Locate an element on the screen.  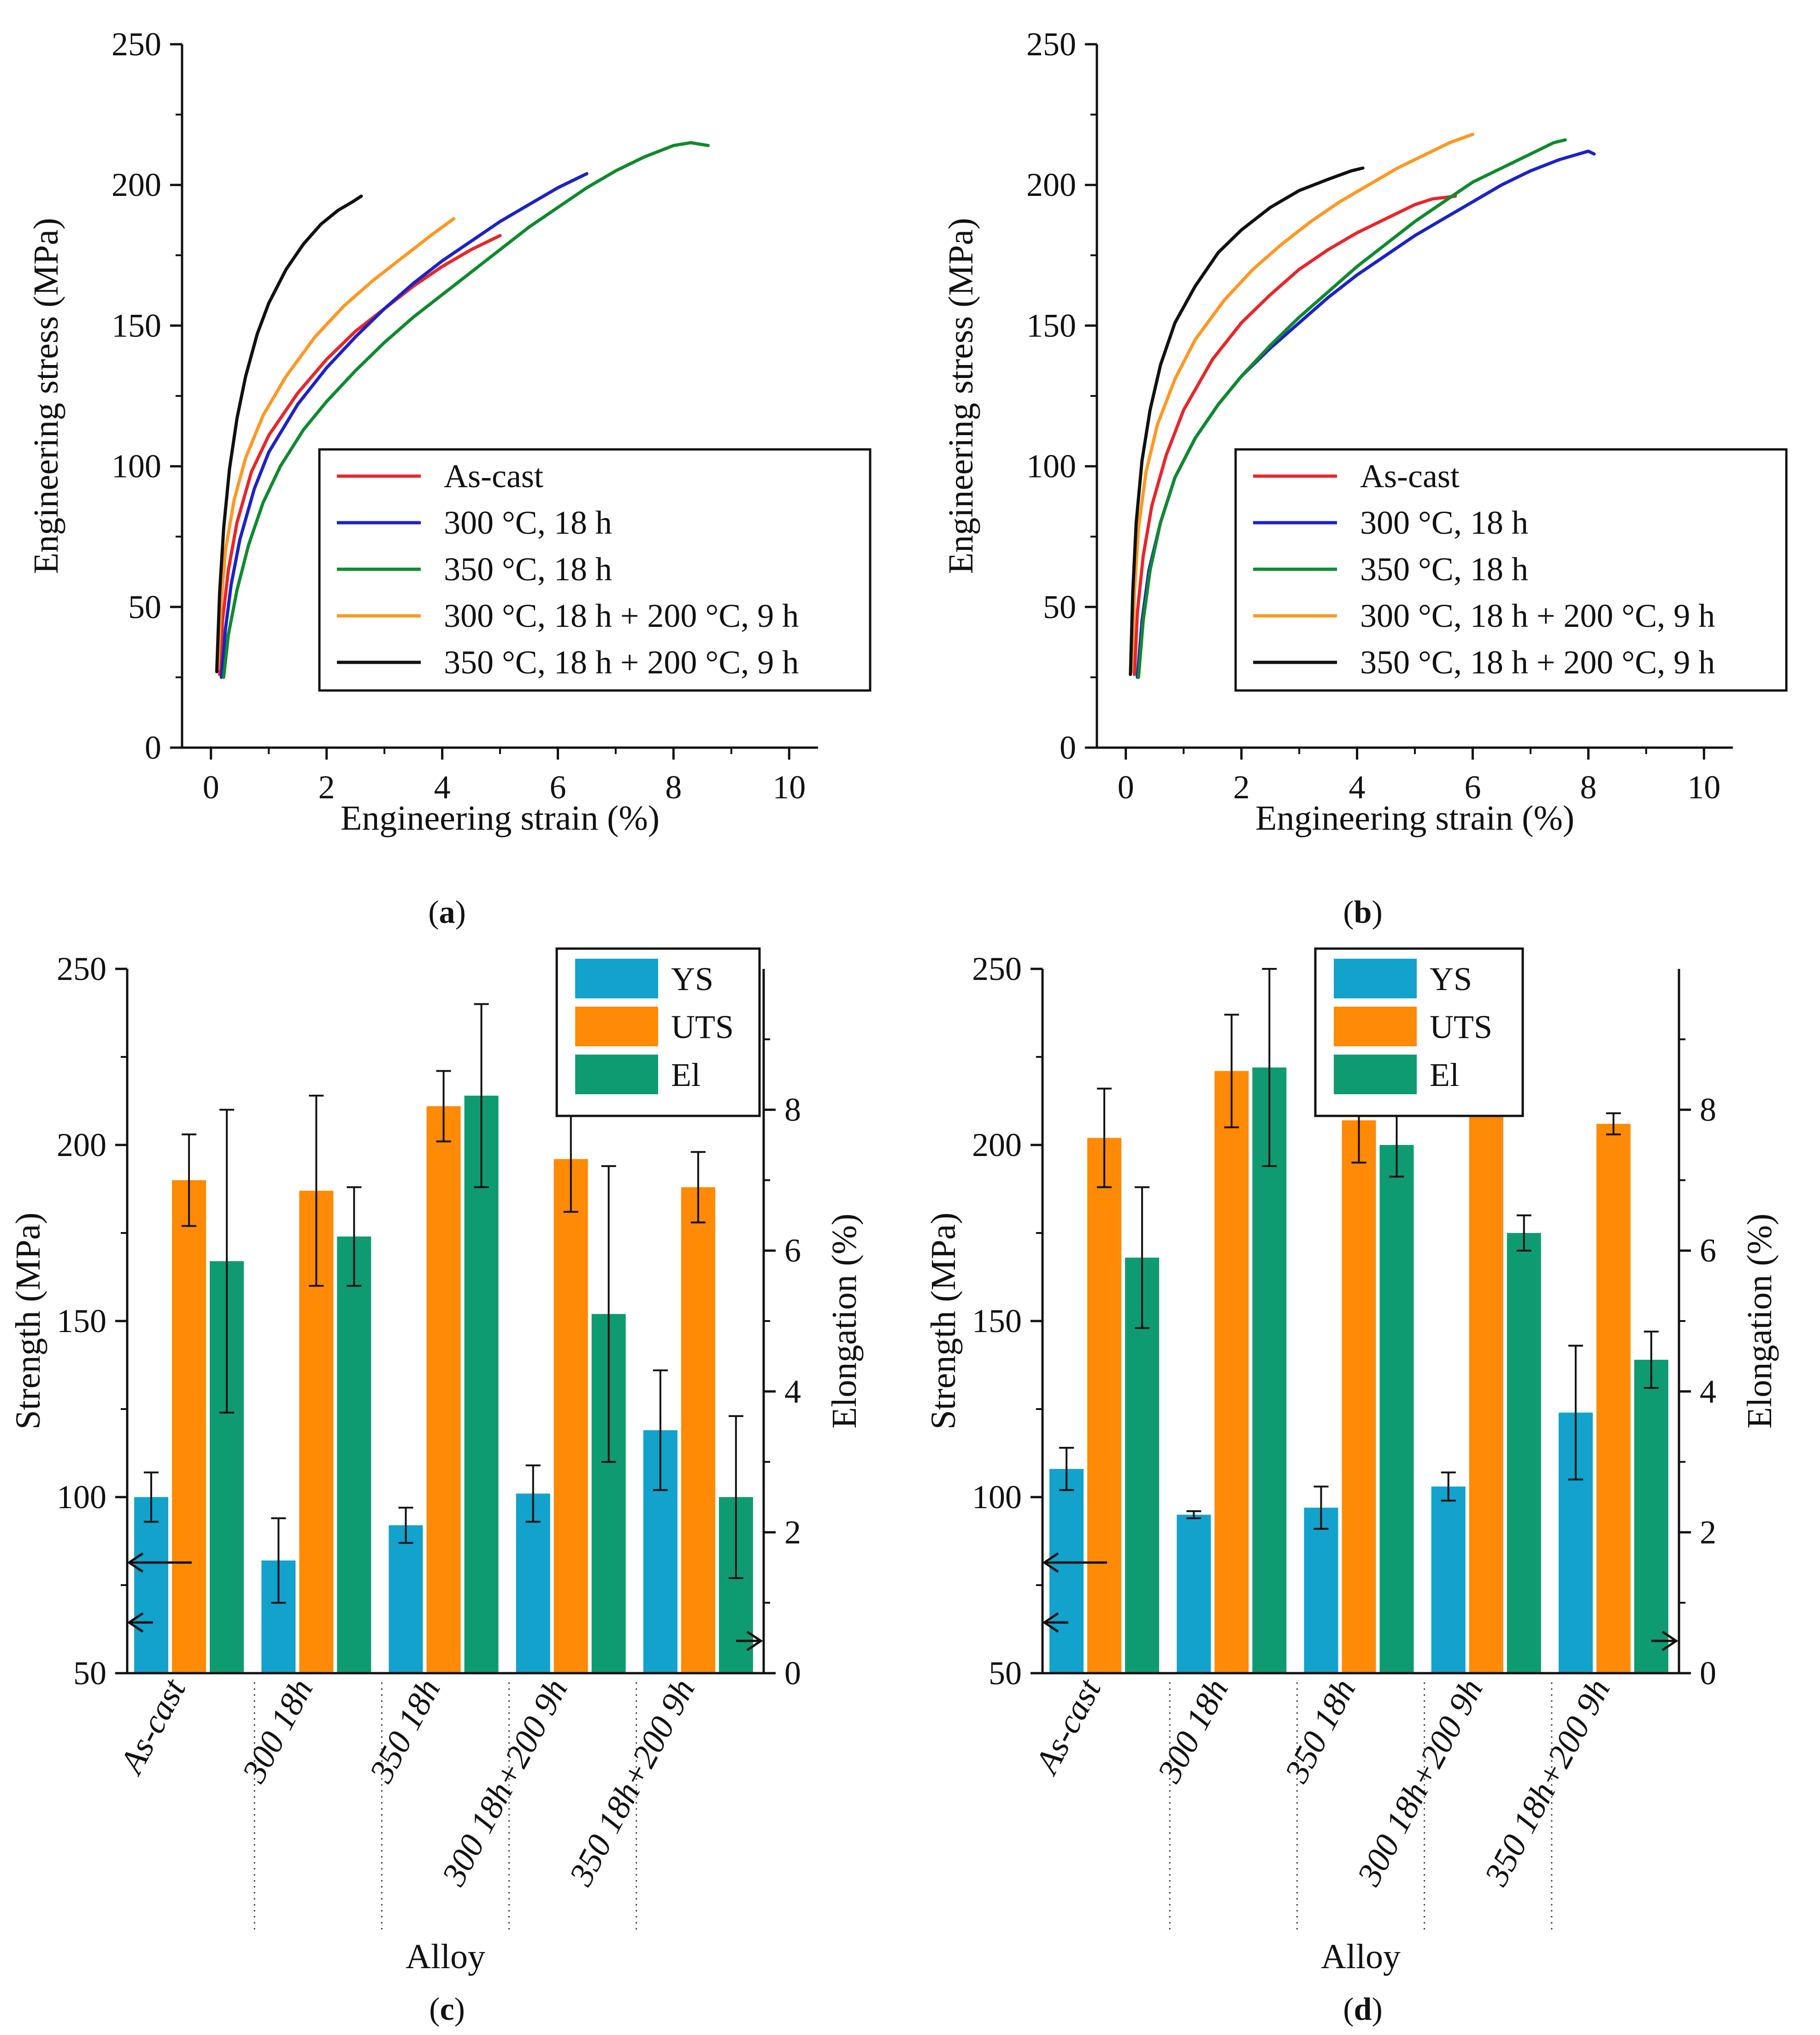
panel-label-c-letter: c is located at coordinates (447, 2010).